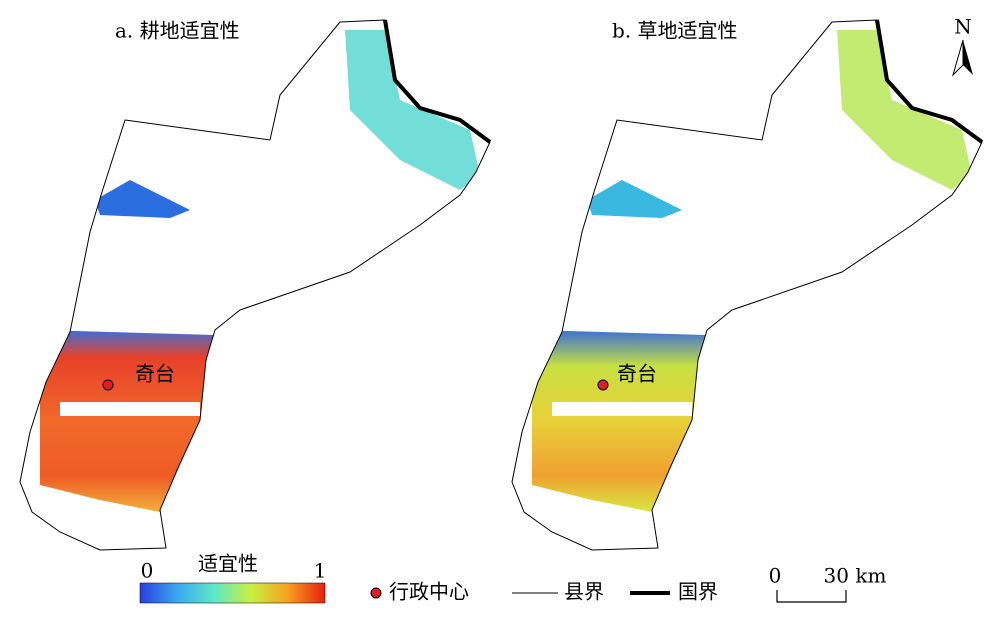 This screenshot has height=619, width=1000. I want to click on panel-title: a. 耕地适宜性, so click(177, 31).